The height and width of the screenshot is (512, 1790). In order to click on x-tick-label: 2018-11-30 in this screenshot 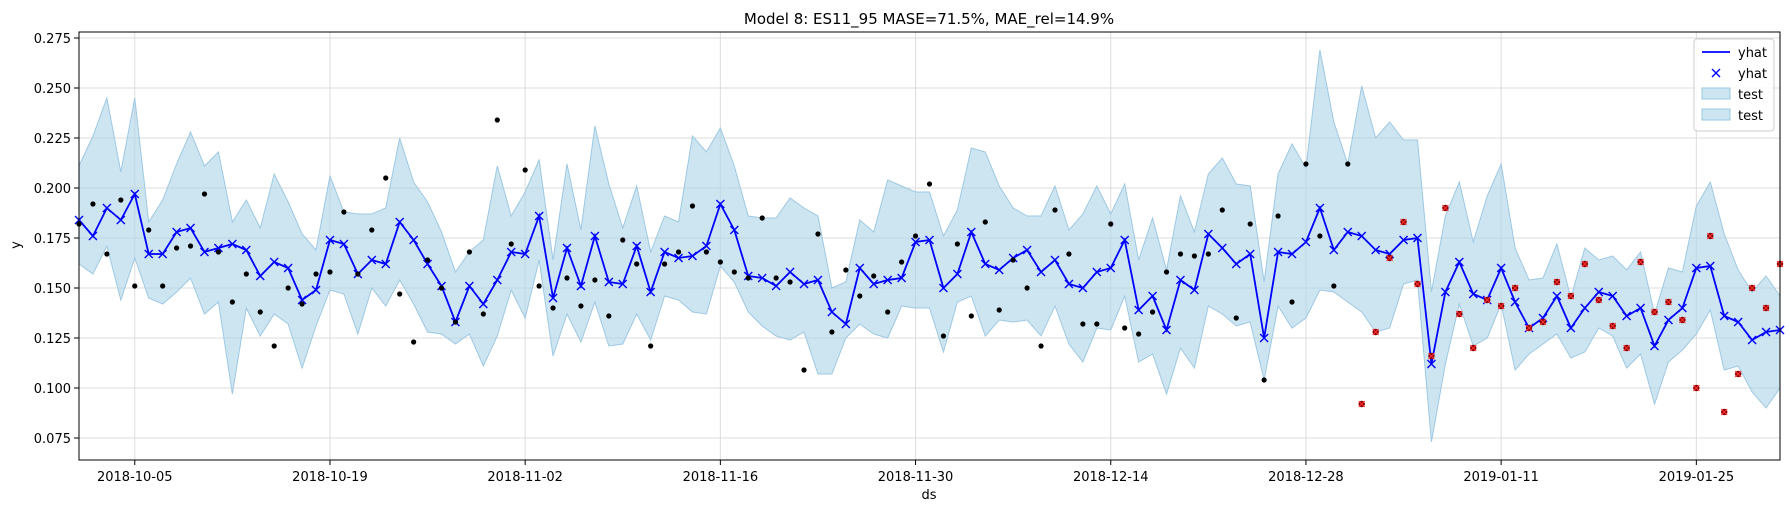, I will do `click(916, 477)`.